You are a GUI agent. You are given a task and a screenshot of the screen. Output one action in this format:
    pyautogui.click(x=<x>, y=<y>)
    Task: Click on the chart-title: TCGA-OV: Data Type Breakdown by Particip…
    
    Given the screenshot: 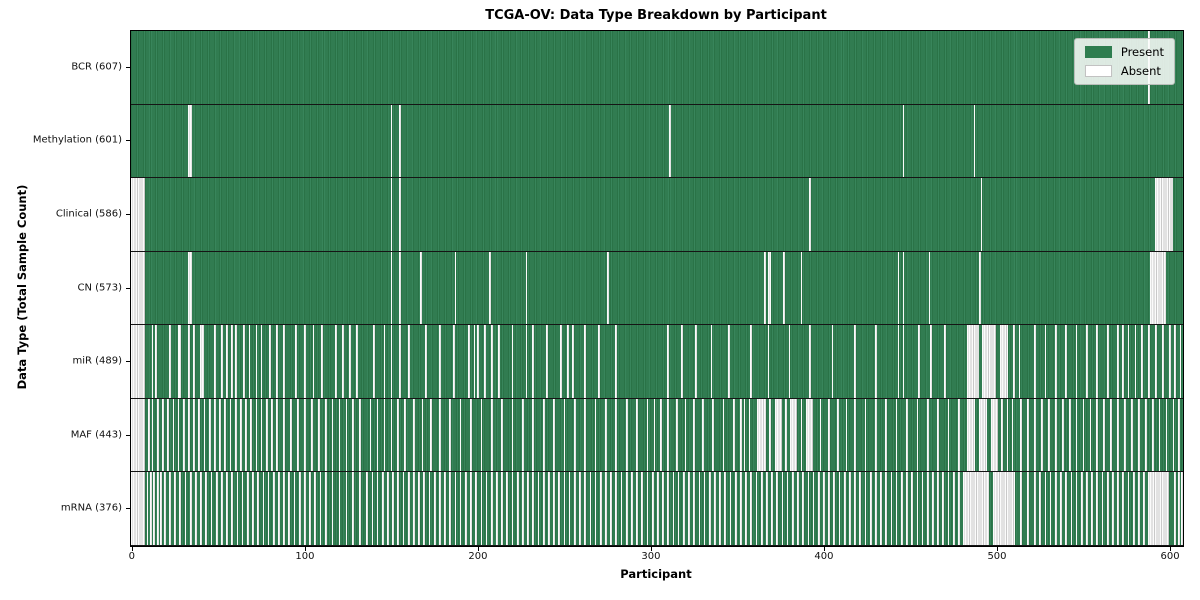 What is the action you would take?
    pyautogui.click(x=656, y=15)
    